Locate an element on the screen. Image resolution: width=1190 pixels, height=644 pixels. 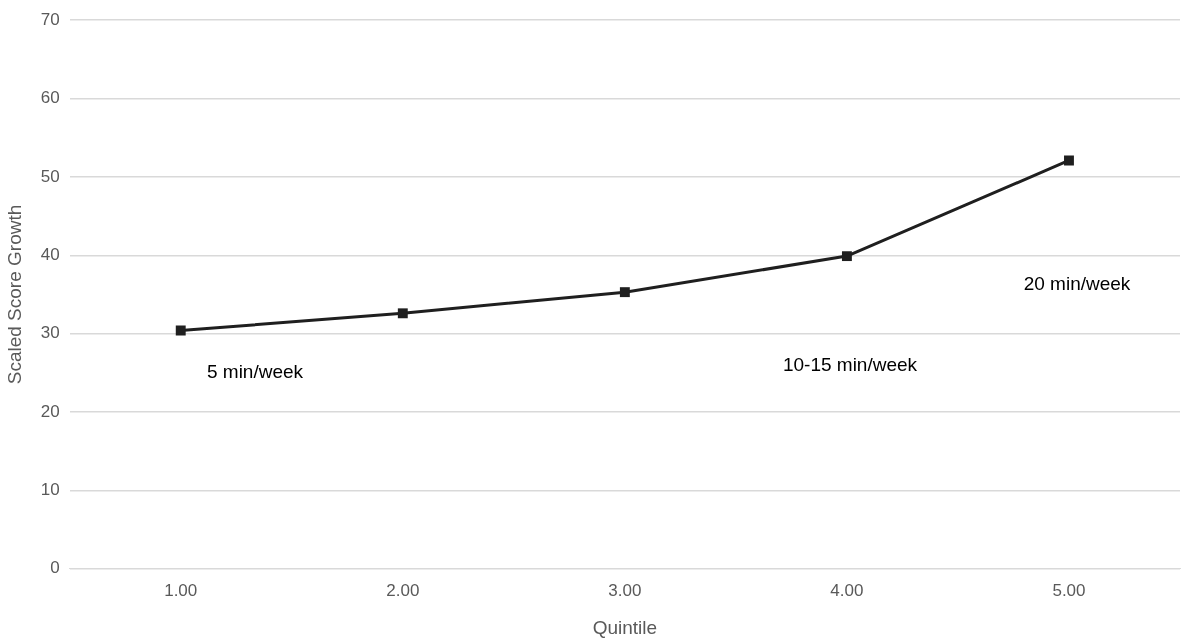
y-tick-label: 30 is located at coordinates (50, 333).